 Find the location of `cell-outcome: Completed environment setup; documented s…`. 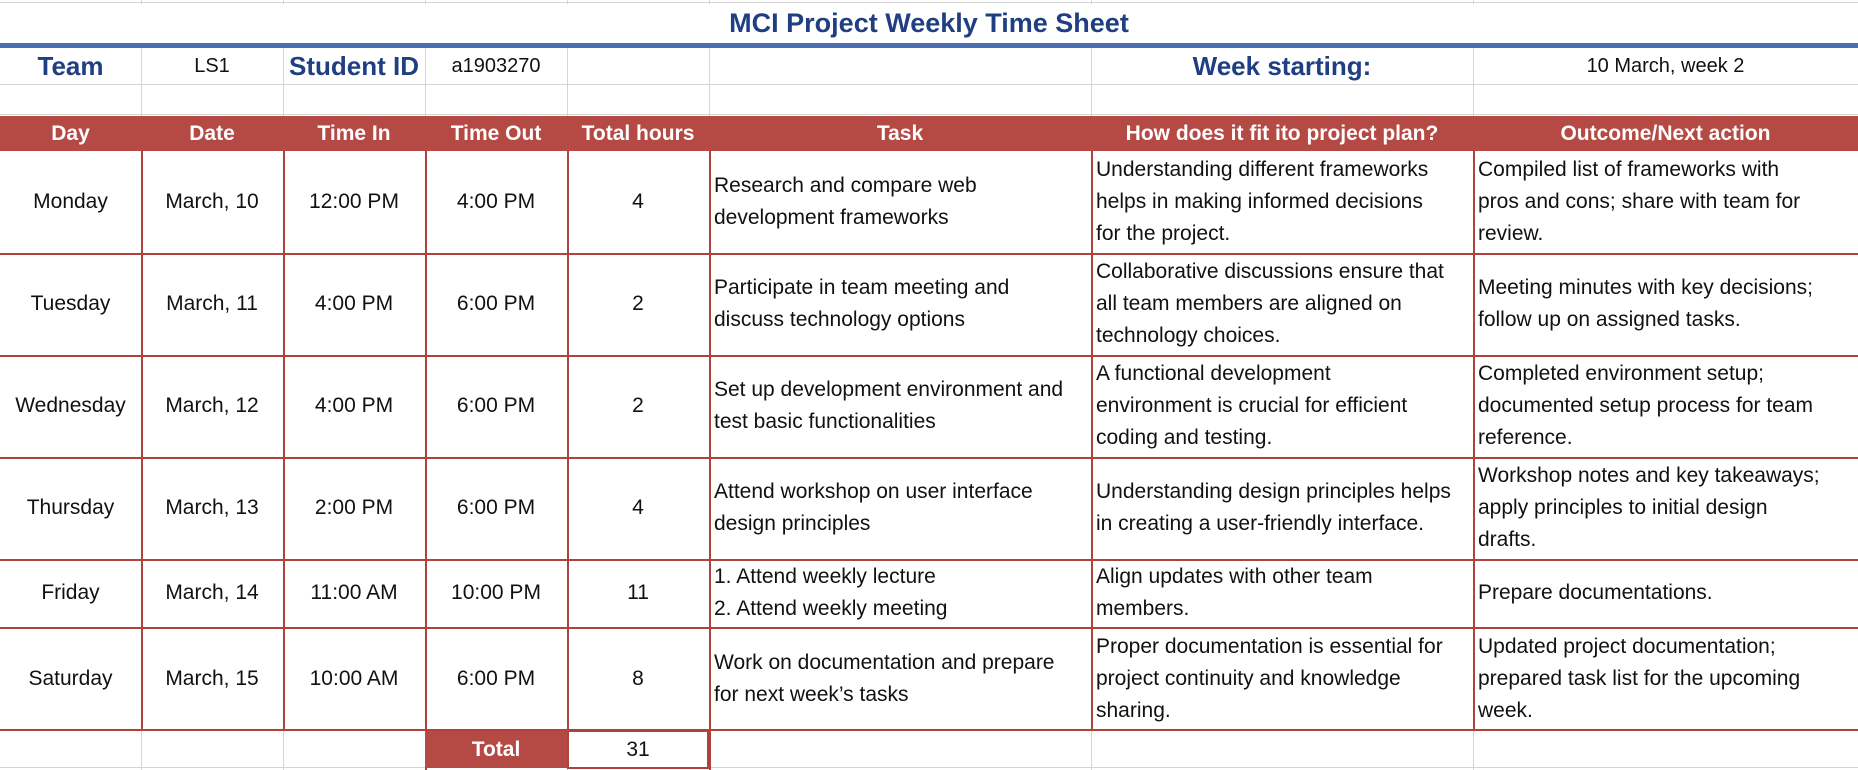

cell-outcome: Completed environment setup; documented s… is located at coordinates (1665, 406).